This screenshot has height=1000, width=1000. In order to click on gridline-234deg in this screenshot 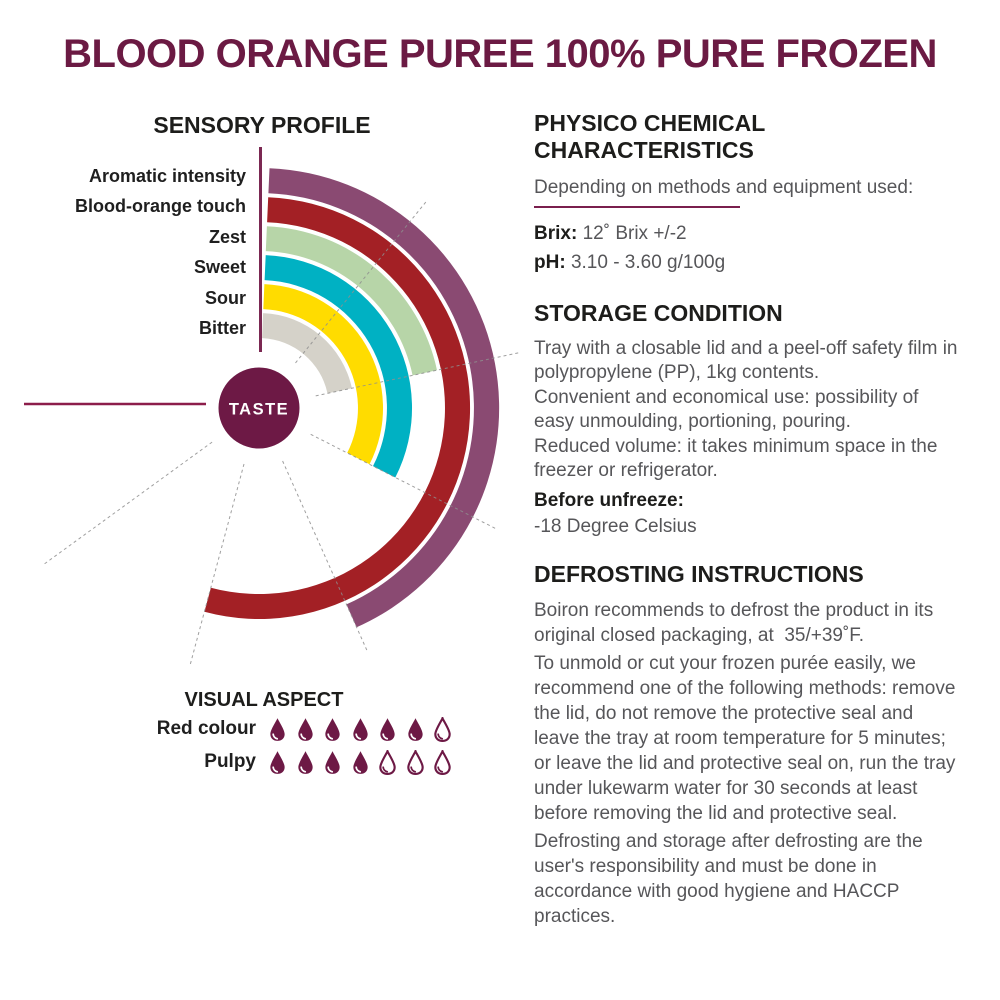, I will do `click(127, 503)`.